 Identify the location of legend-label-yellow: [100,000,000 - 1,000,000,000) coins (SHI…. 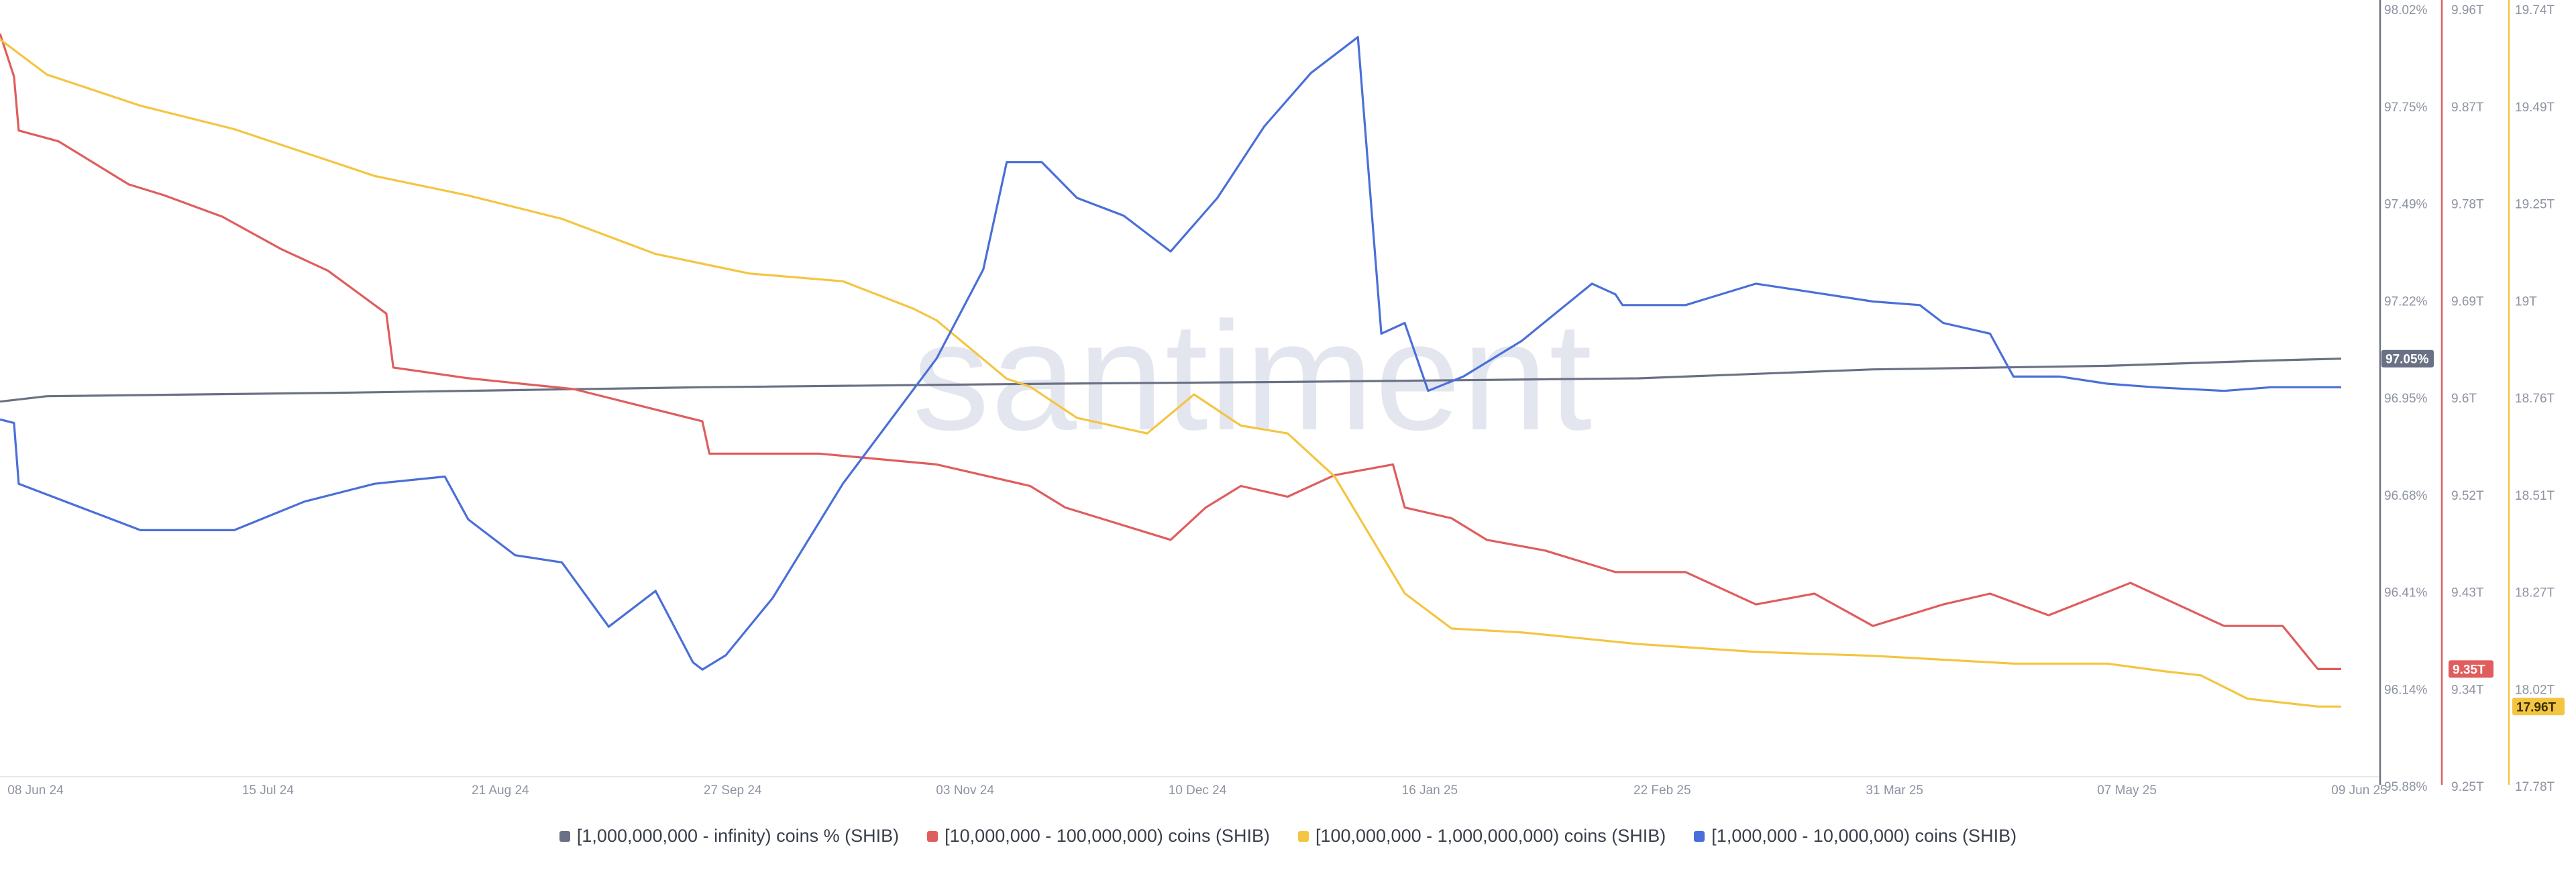
(1490, 836).